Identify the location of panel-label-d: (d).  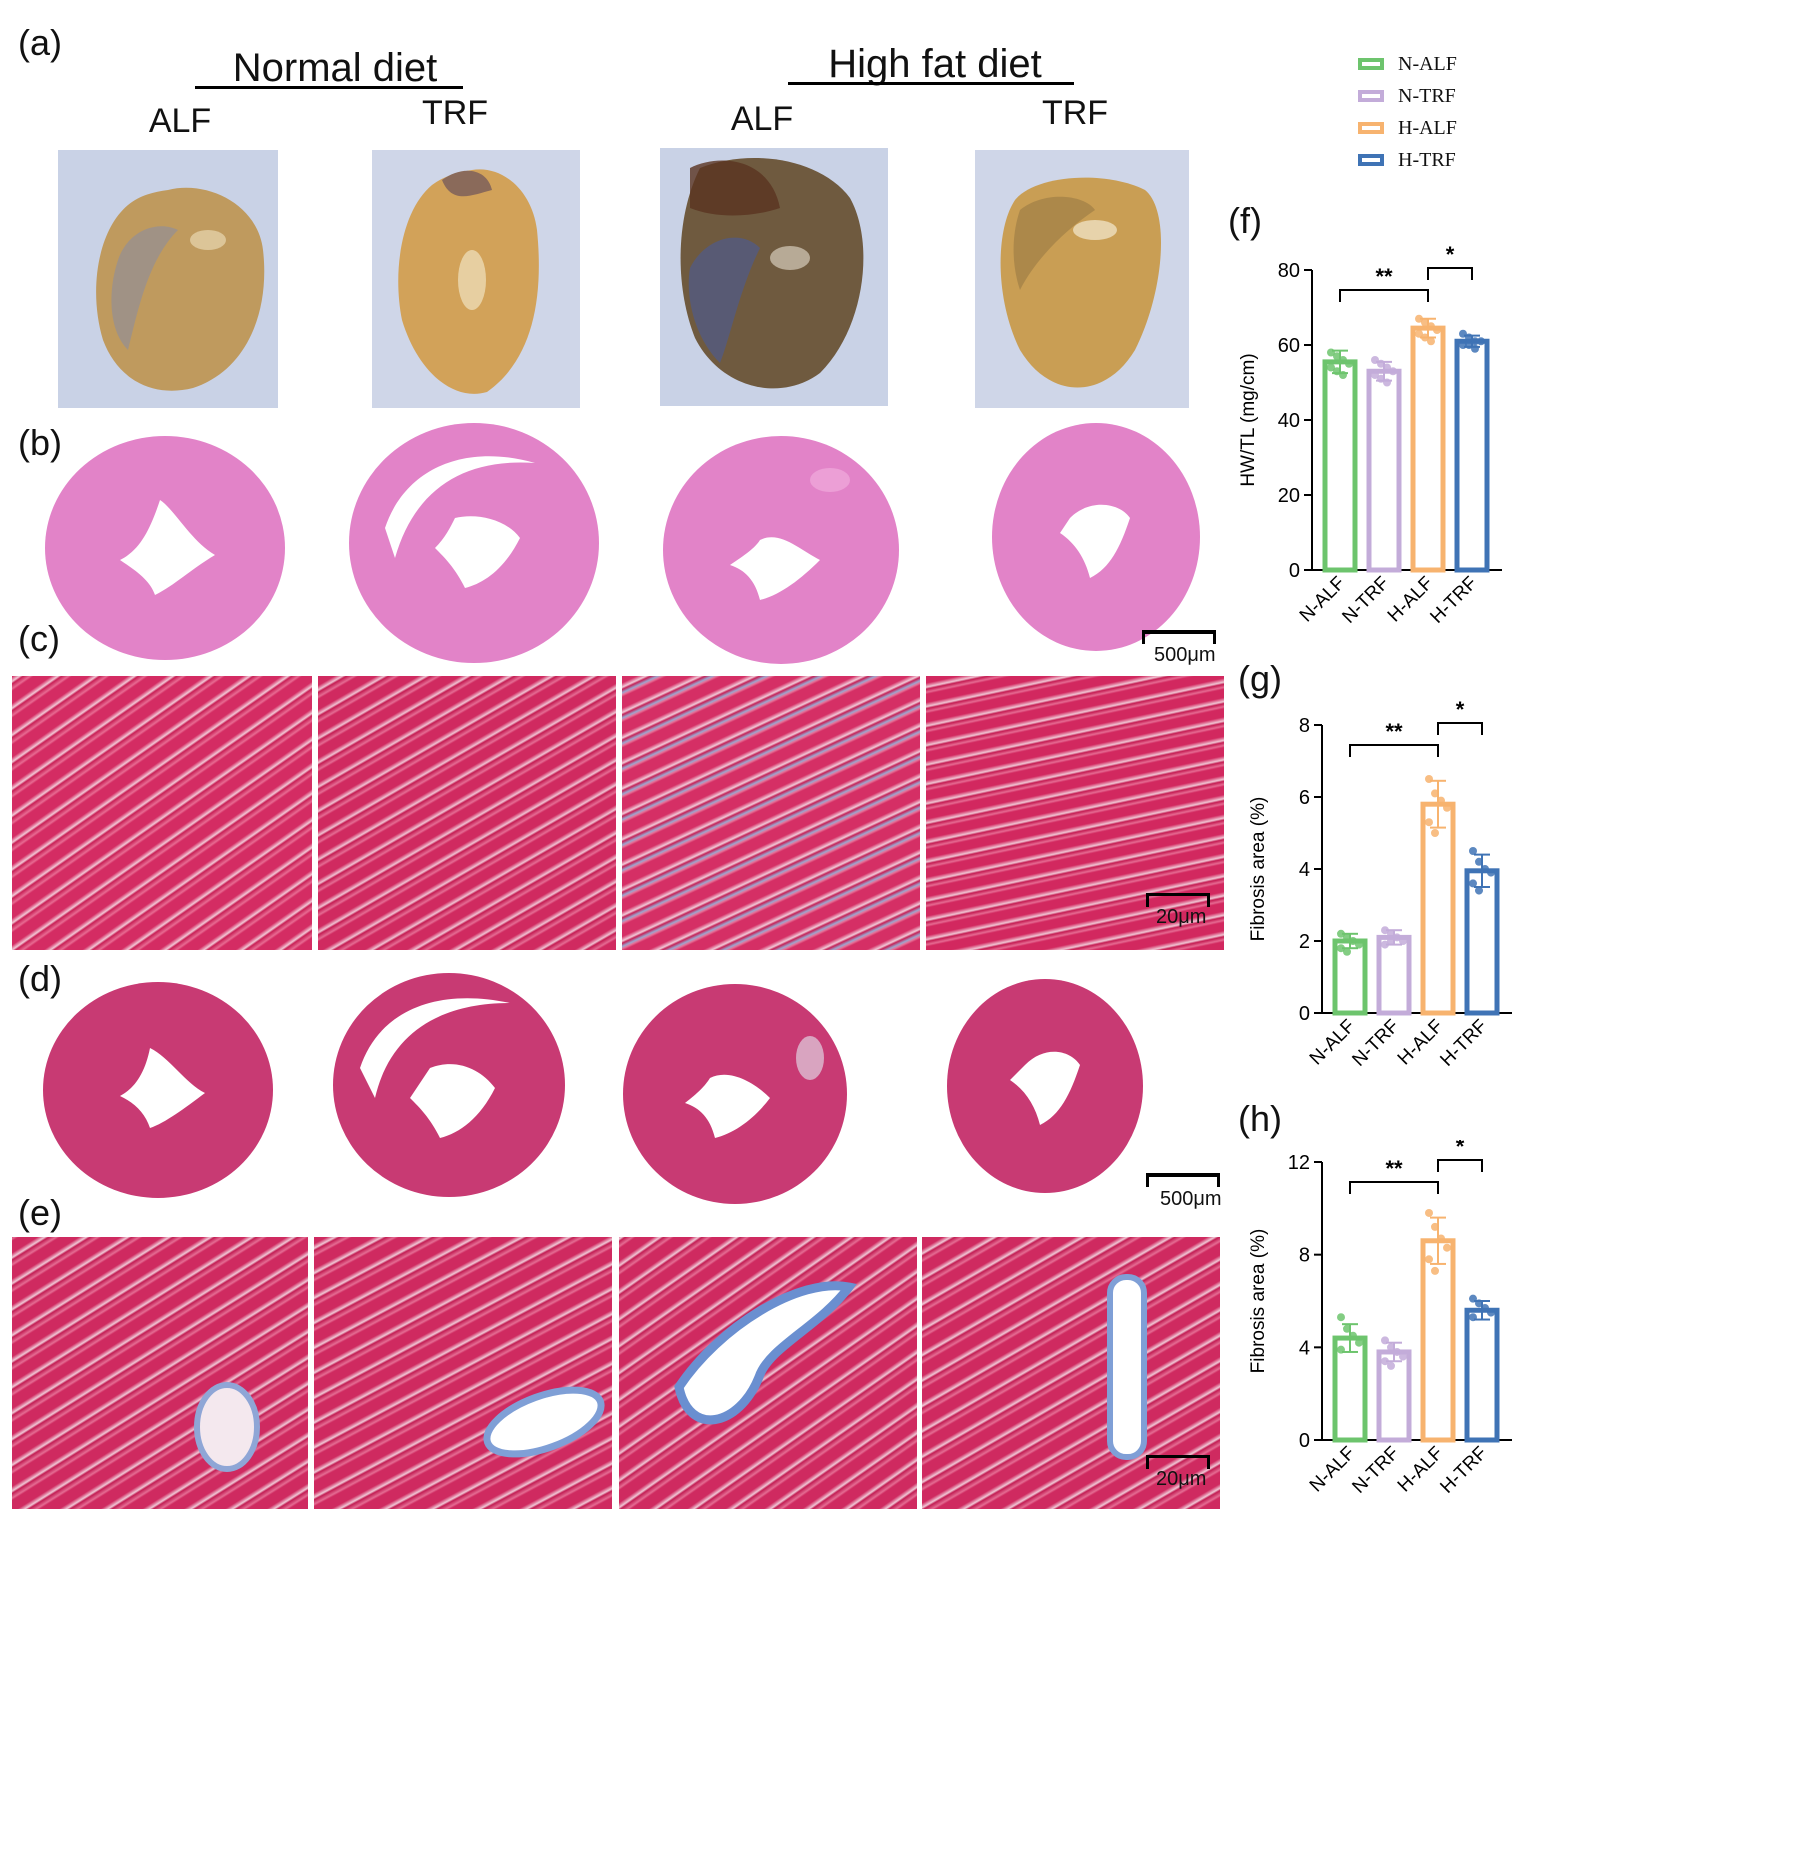
(40, 978).